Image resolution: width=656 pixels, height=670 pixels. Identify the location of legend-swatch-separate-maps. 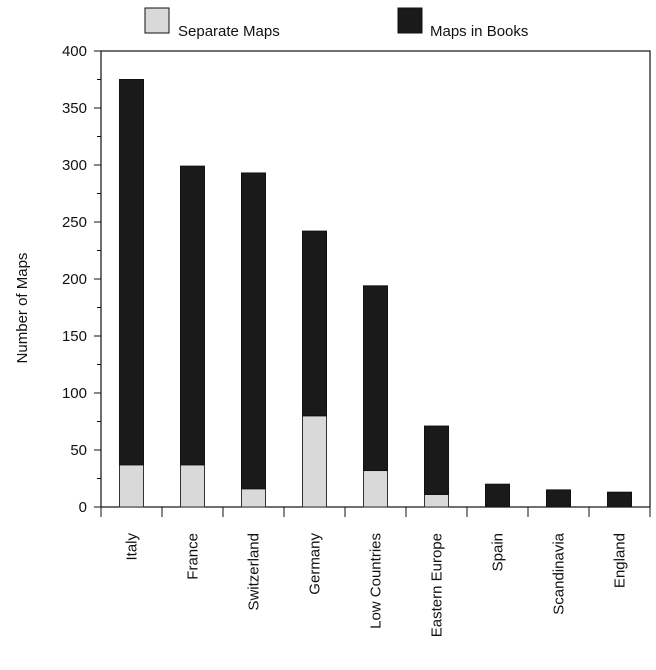
(157, 20).